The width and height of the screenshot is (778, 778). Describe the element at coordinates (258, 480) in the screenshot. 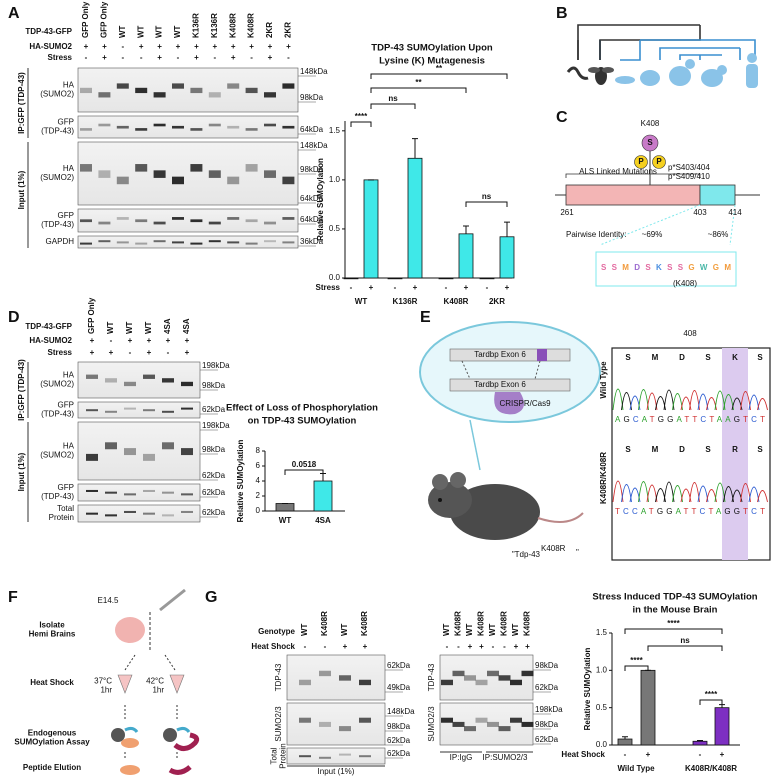

I see `y-tick-label: 4` at that location.